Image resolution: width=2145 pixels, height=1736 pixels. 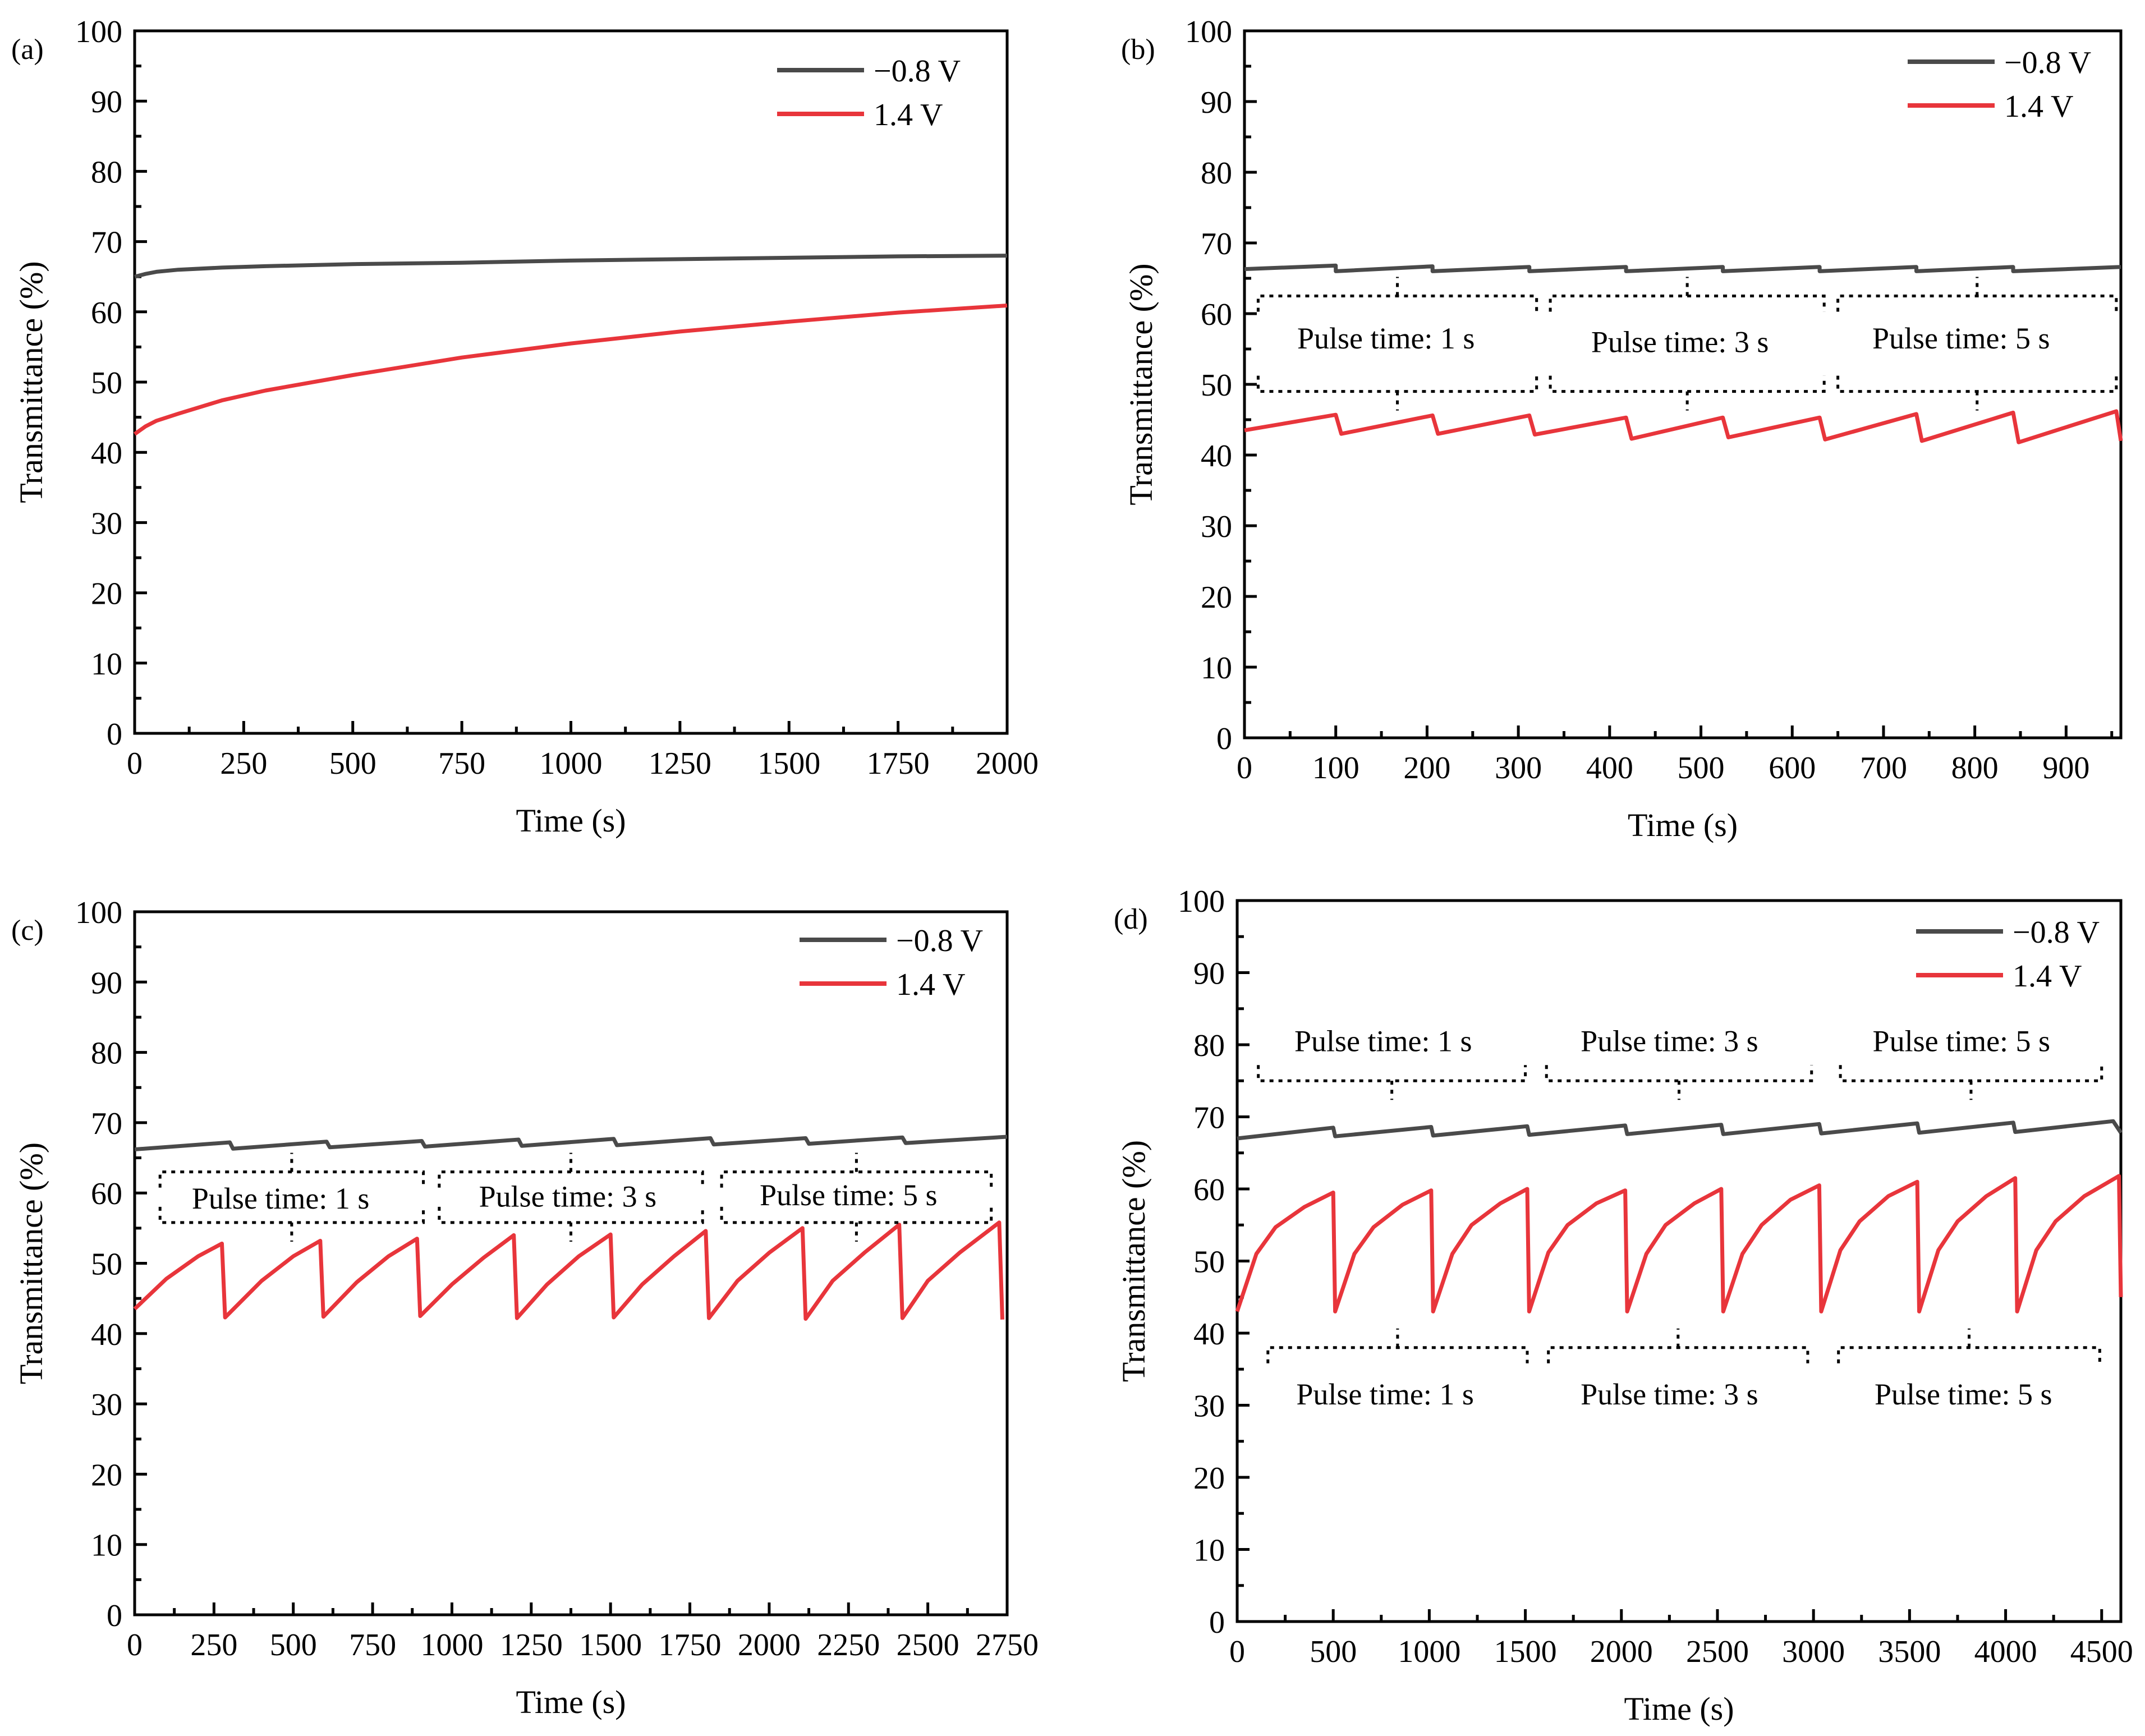 What do you see at coordinates (1813, 1651) in the screenshot?
I see `x-tick-label: 3000` at bounding box center [1813, 1651].